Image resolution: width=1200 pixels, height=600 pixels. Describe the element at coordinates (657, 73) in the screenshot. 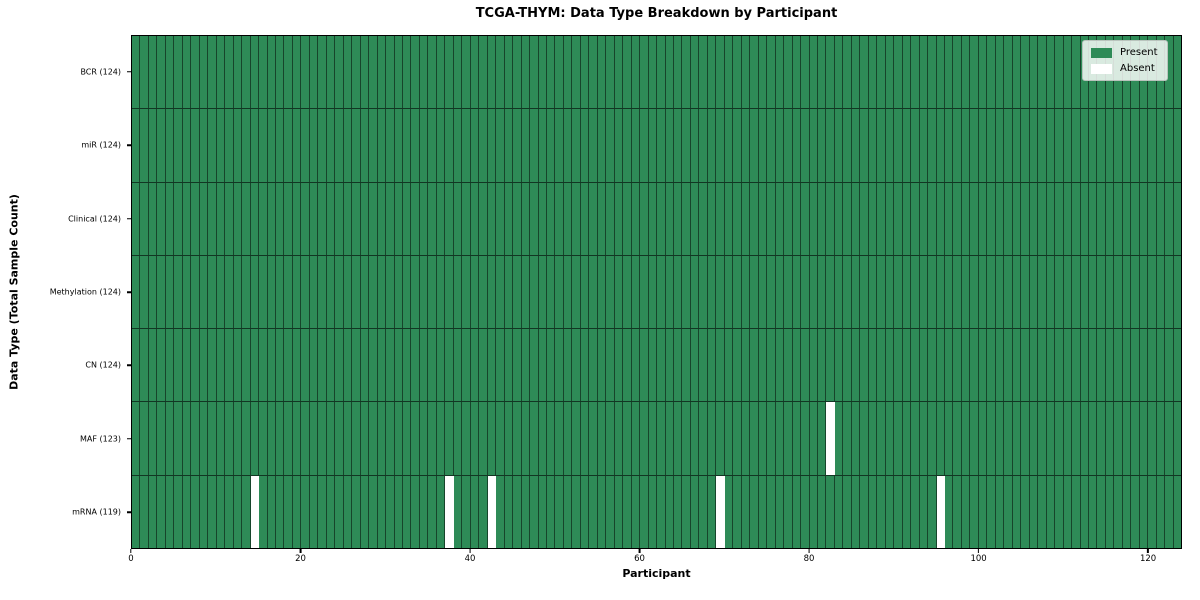

I see `heatmap-row-BCR` at that location.